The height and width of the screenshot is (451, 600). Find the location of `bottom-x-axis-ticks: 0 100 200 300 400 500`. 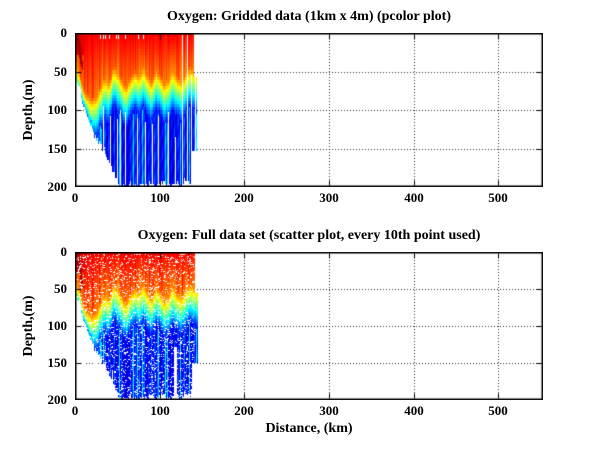

bottom-x-axis-ticks: 0 100 200 300 400 500 is located at coordinates (307, 411).